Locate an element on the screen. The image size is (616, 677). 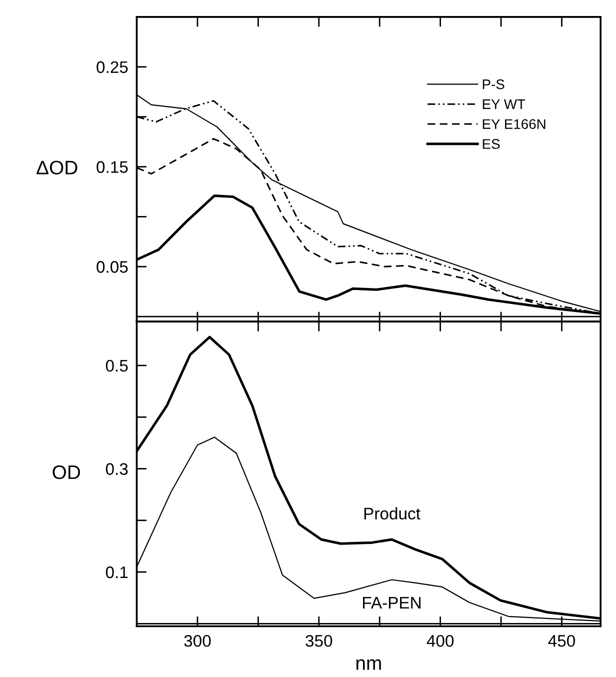
series-label: FA-PEN is located at coordinates (391, 602).